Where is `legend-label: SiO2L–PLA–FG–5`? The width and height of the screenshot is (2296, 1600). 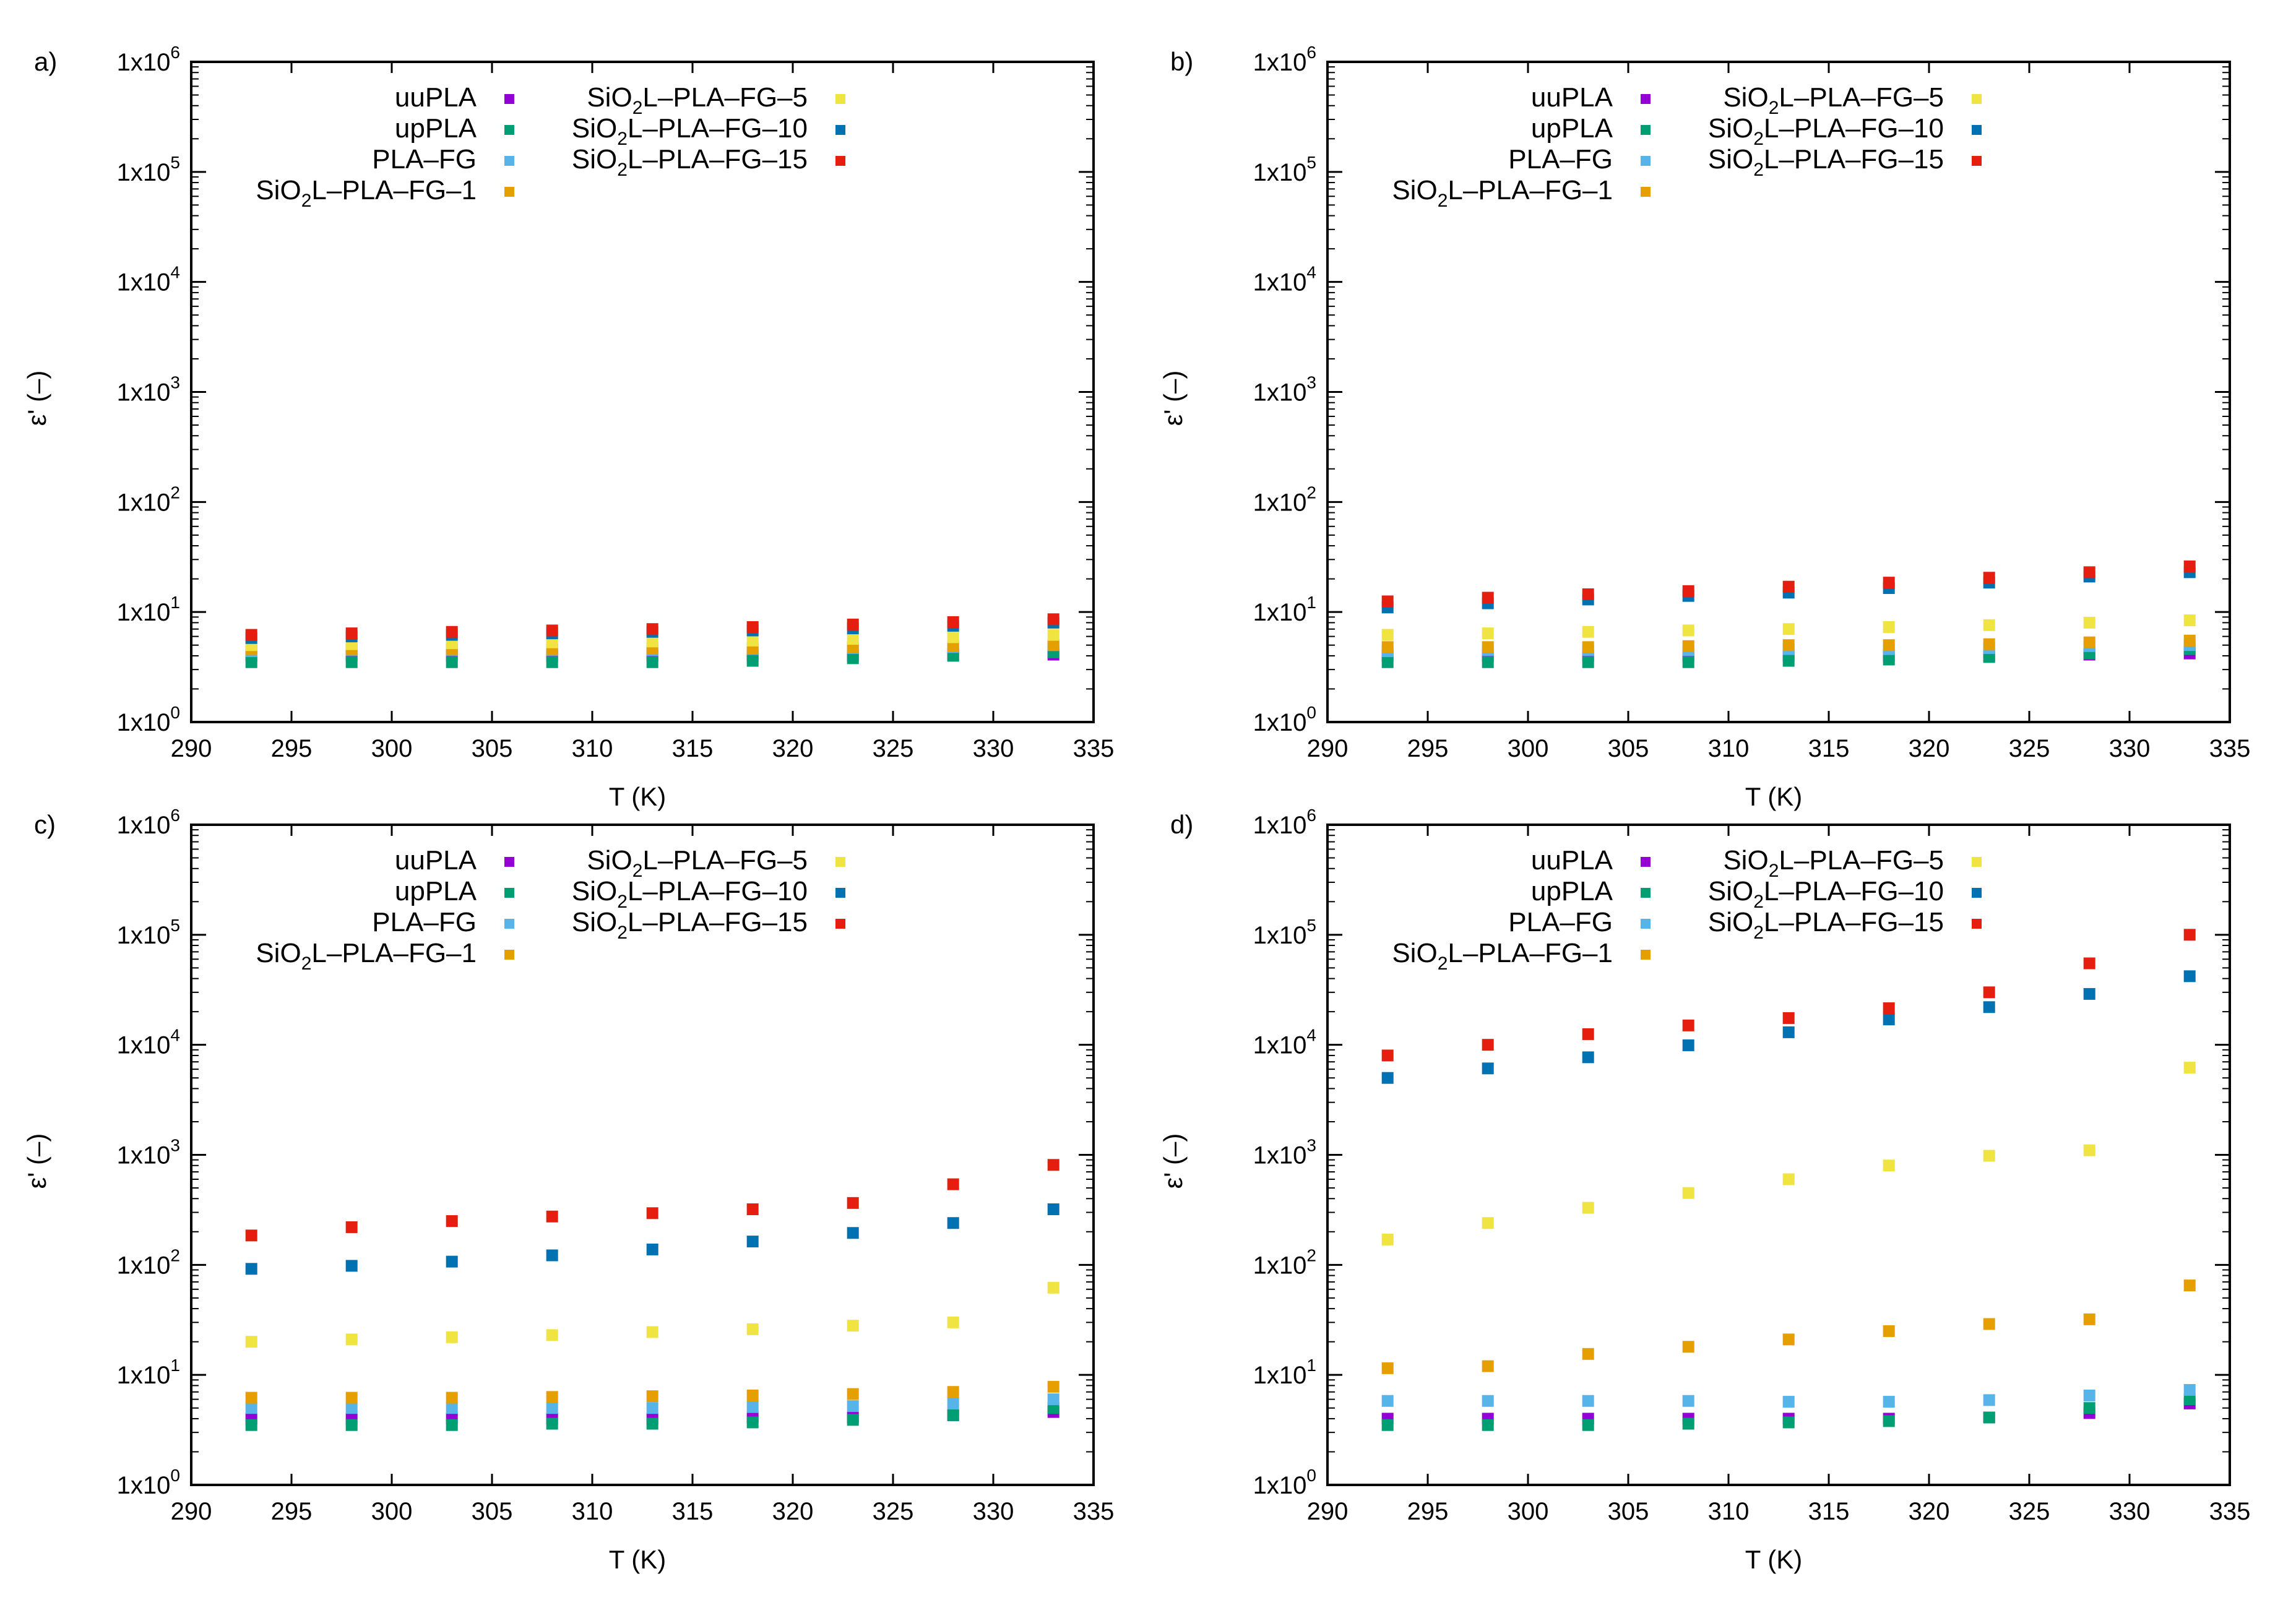 legend-label: SiO2L–PLA–FG–5 is located at coordinates (697, 100).